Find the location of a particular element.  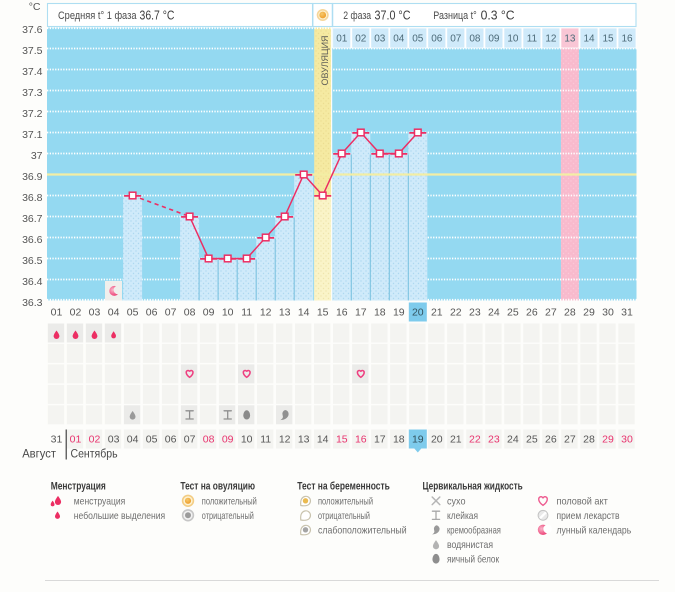

svg-text: прием лекарств is located at coordinates (588, 516).